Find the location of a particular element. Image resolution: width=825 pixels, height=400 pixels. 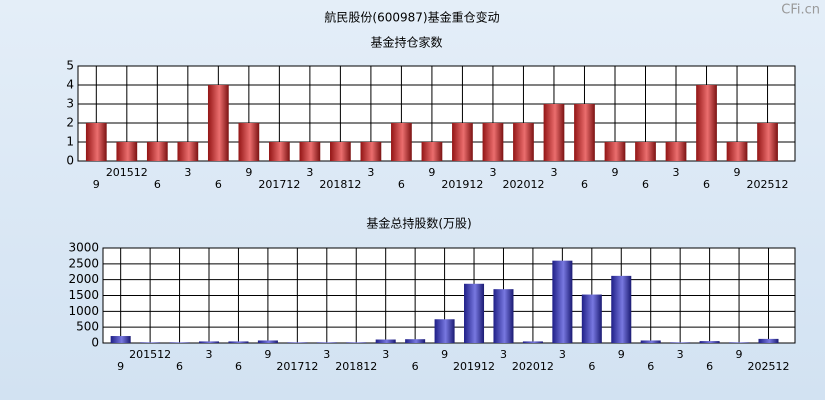

y-tick-label: 2000 is located at coordinates (83, 279).